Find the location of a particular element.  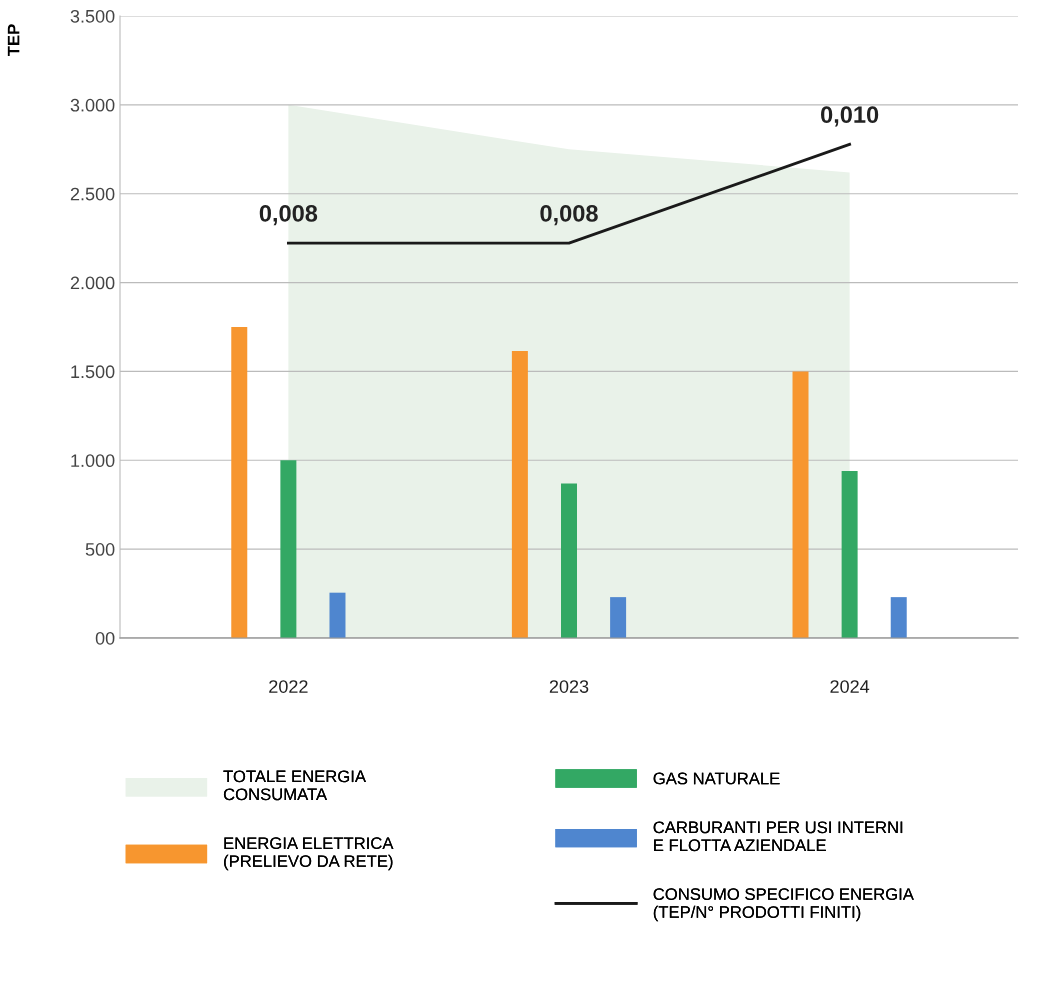

y-tick-label: 2.500 is located at coordinates (92, 194).